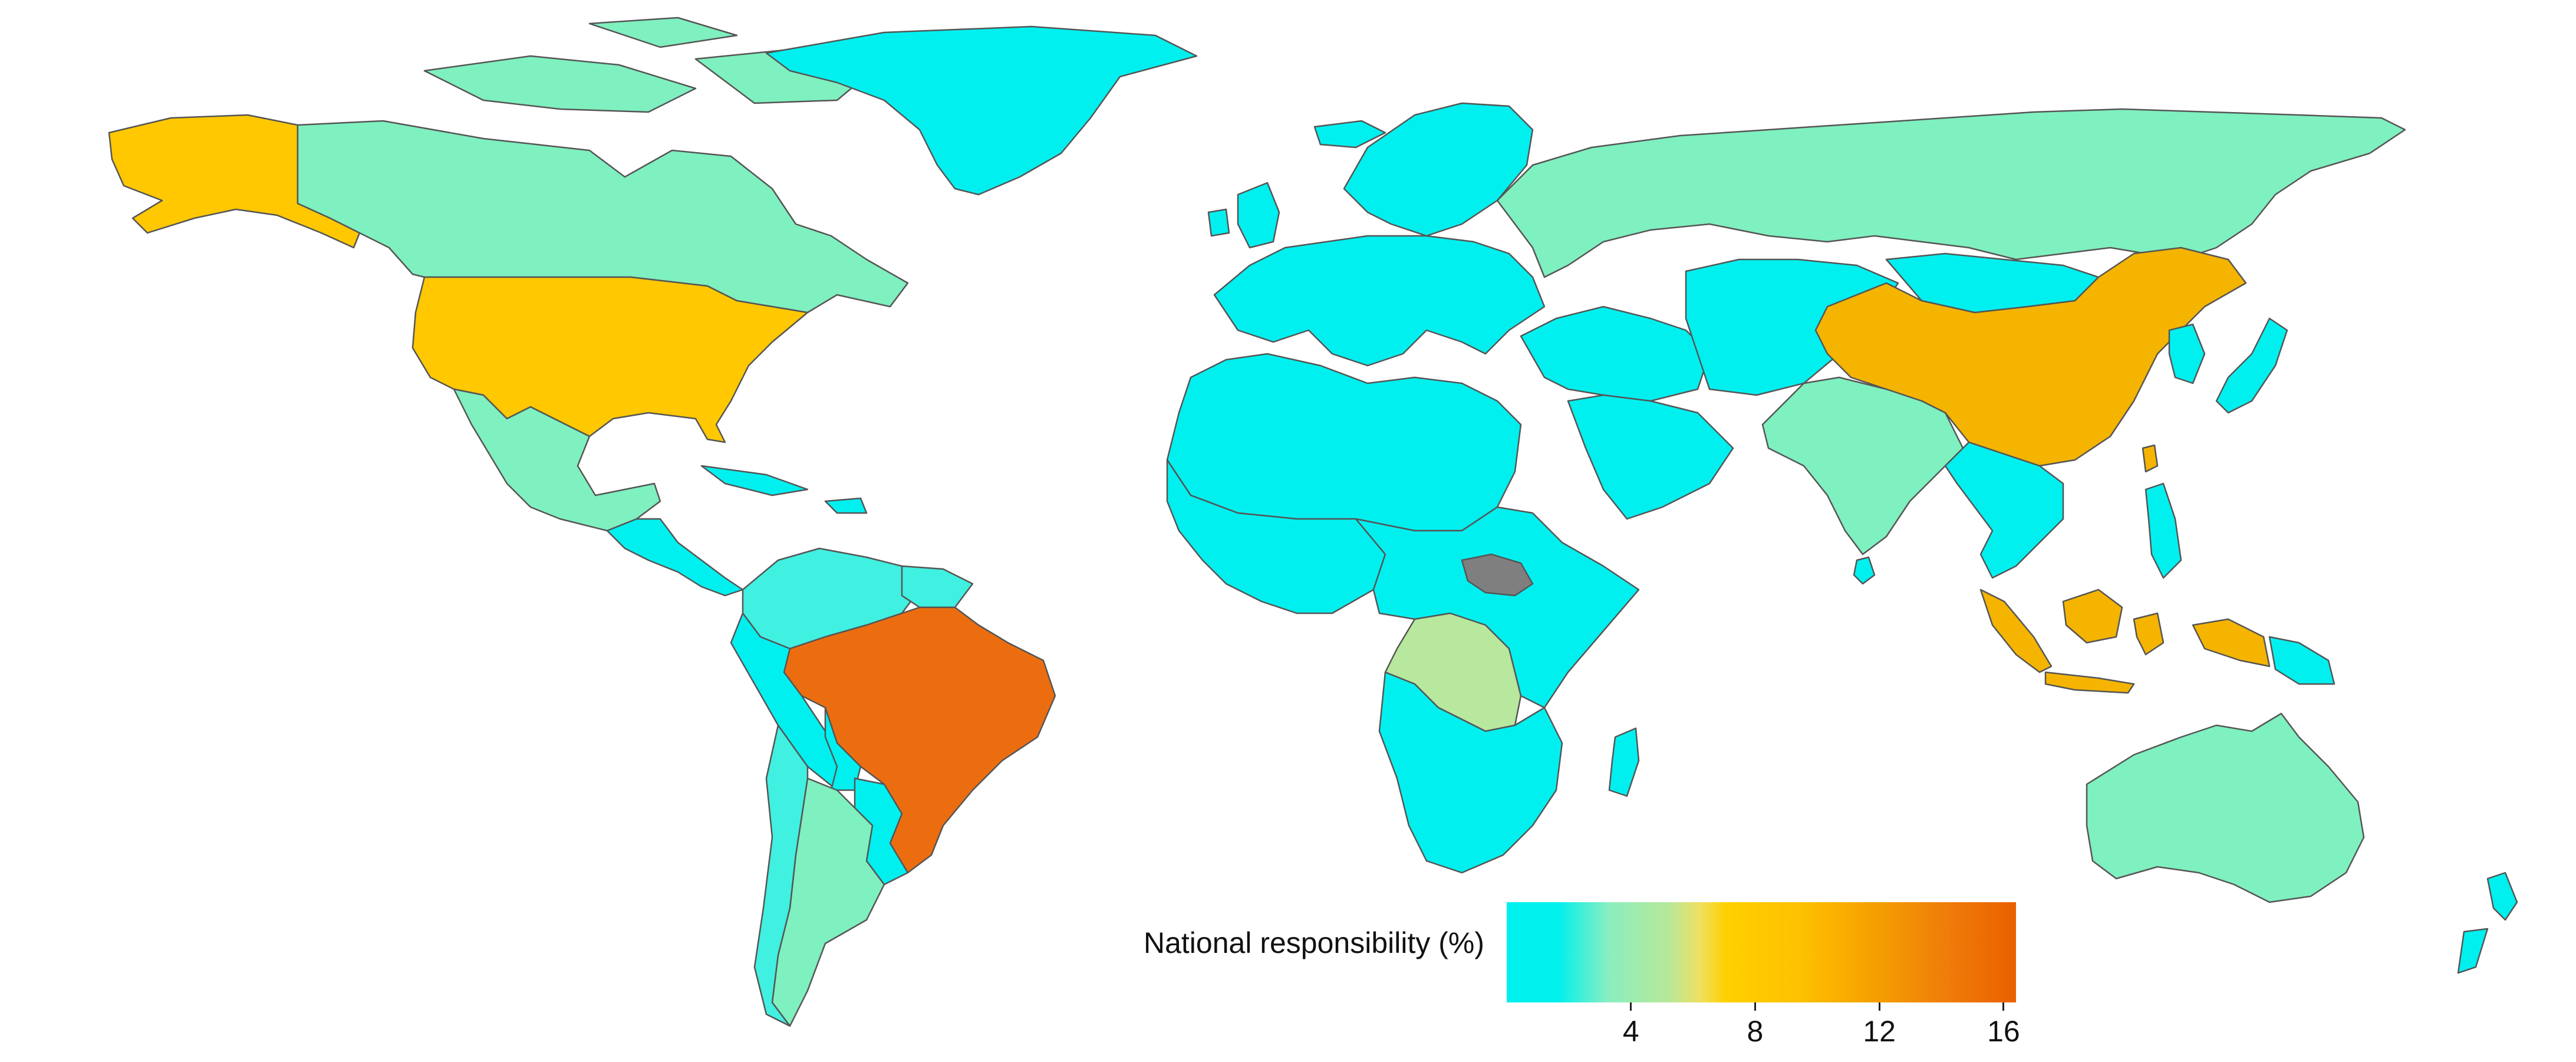 The image size is (2576, 1062). What do you see at coordinates (1438, 170) in the screenshot?
I see `country-scandinavia` at bounding box center [1438, 170].